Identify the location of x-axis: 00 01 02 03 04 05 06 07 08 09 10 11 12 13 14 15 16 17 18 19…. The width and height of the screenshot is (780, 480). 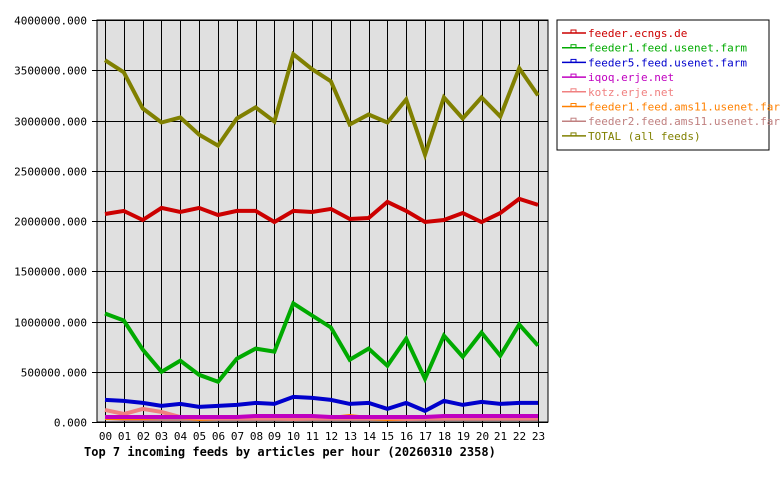
(322, 436).